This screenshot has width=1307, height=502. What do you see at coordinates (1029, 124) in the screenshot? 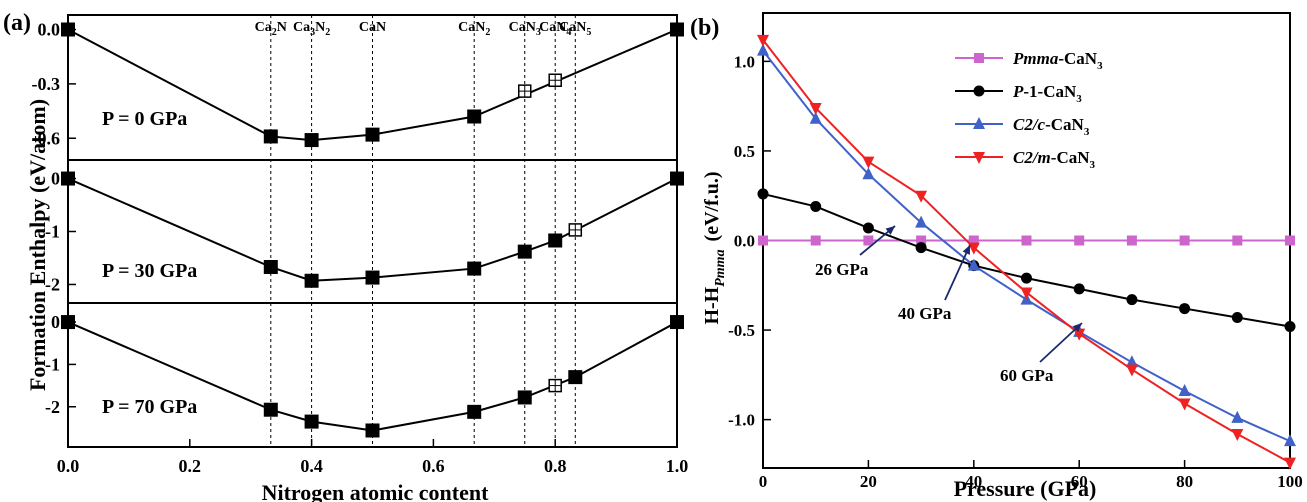
I see `legend-label-italic: C2/c` at bounding box center [1029, 124].